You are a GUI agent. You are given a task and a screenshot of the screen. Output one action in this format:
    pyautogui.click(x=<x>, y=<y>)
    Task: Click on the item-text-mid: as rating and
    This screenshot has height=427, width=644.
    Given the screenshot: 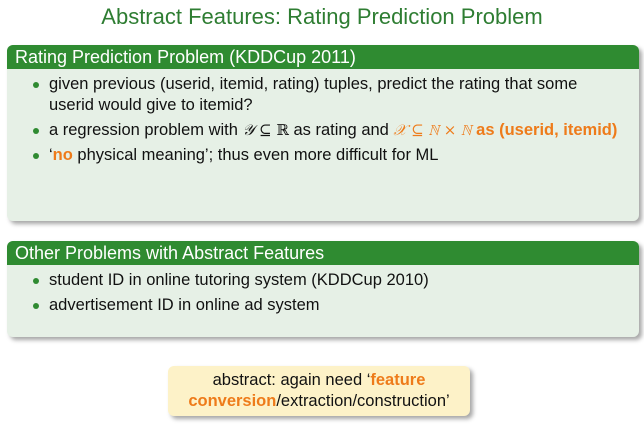 What is the action you would take?
    pyautogui.click(x=341, y=130)
    